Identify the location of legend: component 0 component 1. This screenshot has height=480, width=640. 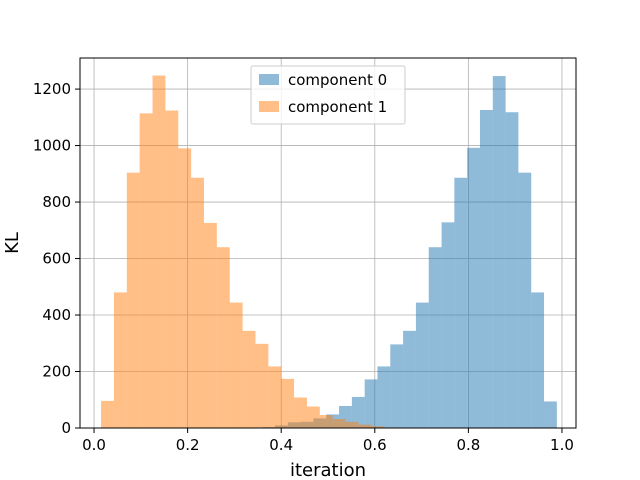
(328, 95).